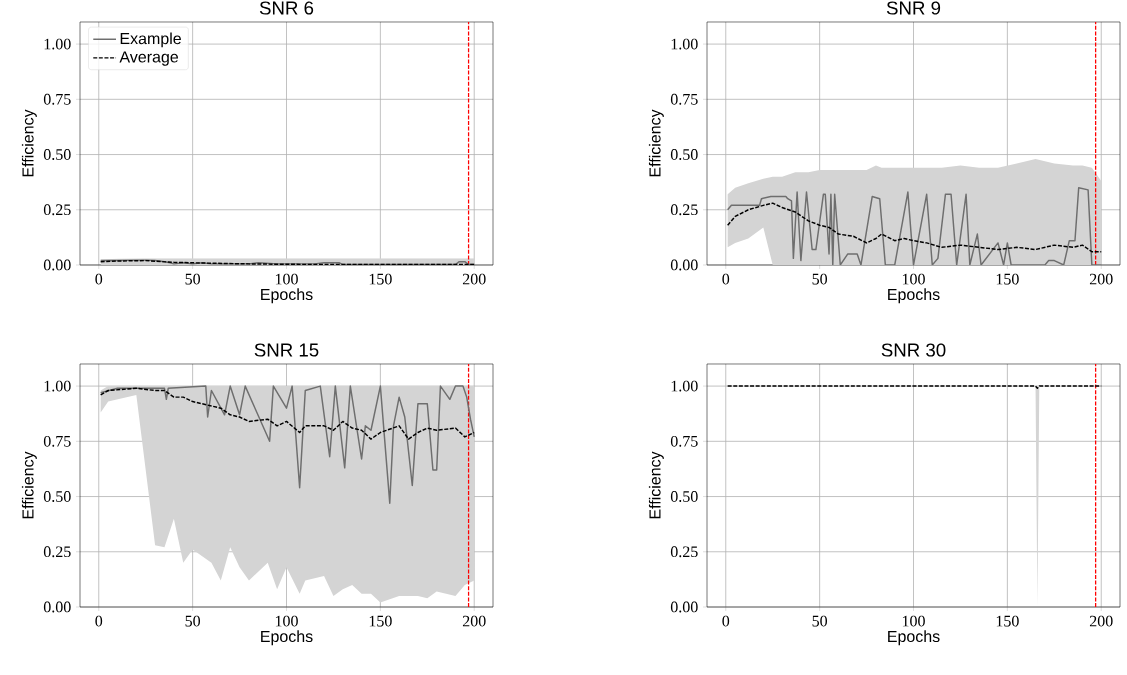  Describe the element at coordinates (913, 350) in the screenshot. I see `chart-title: SNR 30` at that location.